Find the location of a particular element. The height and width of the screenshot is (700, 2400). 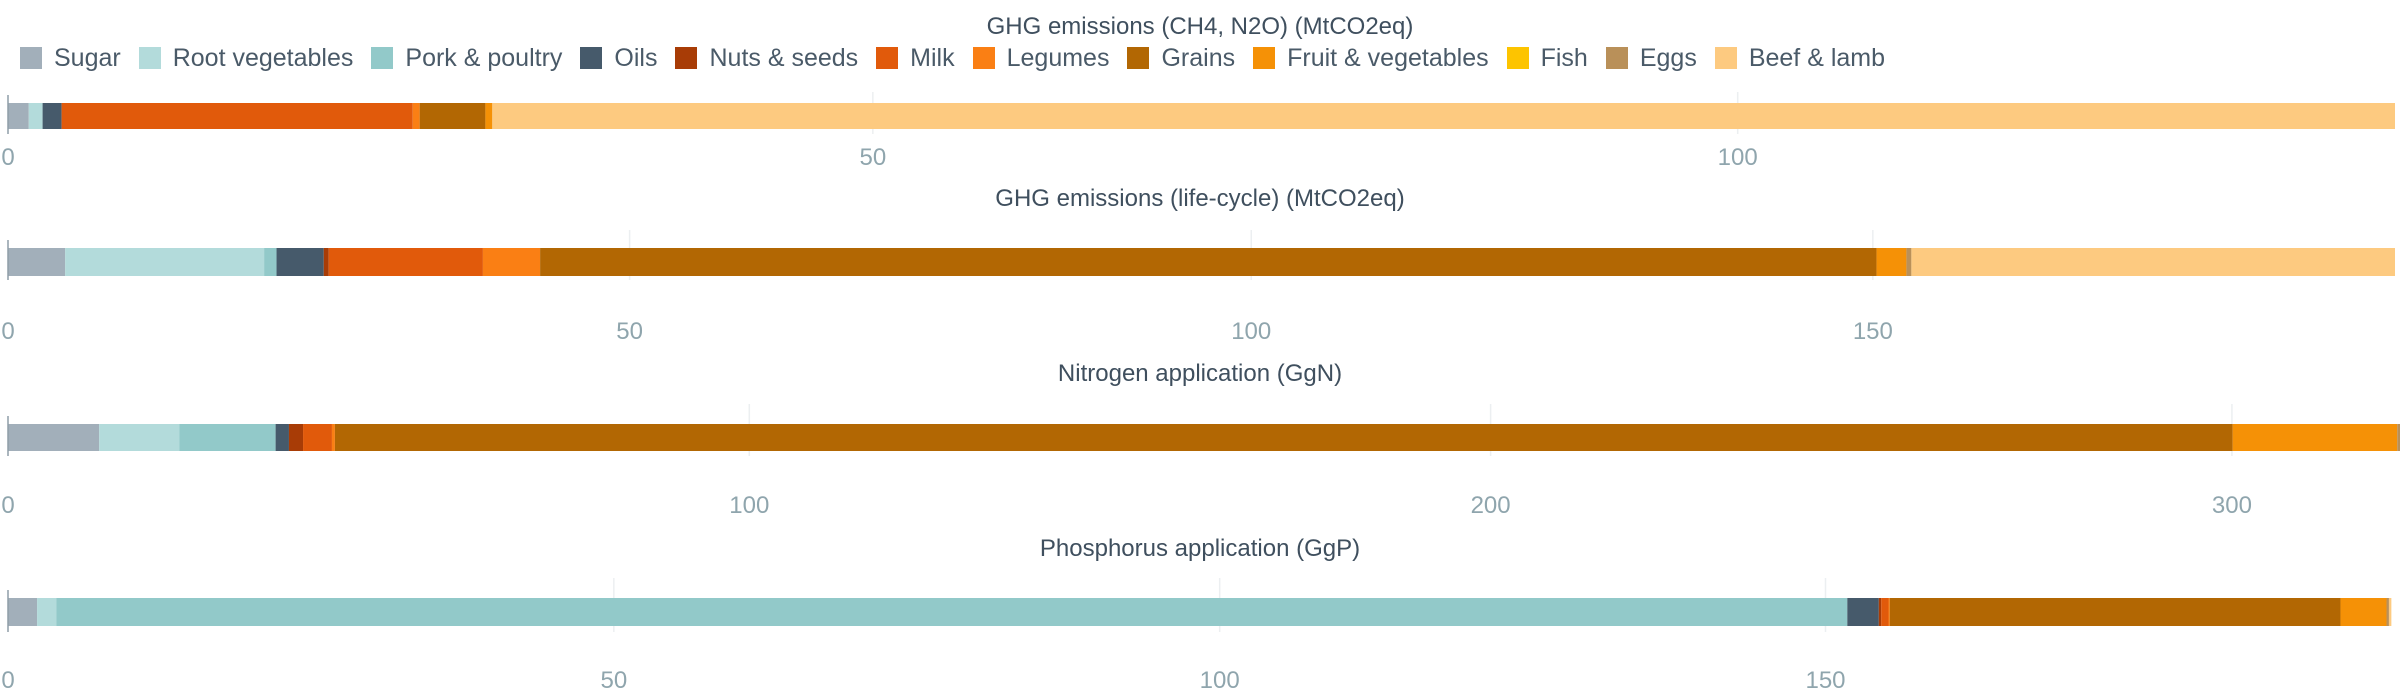

legend-label: Legumes is located at coordinates (1058, 57).